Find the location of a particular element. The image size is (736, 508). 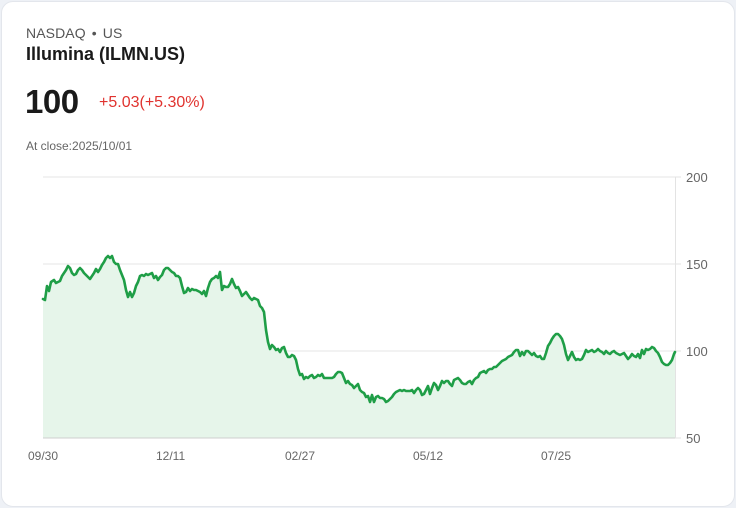

x-axis-labels: 09/30 12/11 02/27 05/12 07/25 is located at coordinates (299, 456).